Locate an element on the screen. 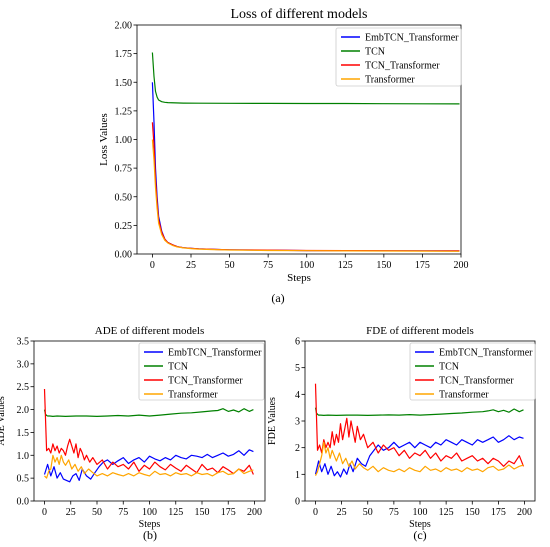 The width and height of the screenshot is (550, 547). ade-chart-title: ADE of different models is located at coordinates (149, 331).